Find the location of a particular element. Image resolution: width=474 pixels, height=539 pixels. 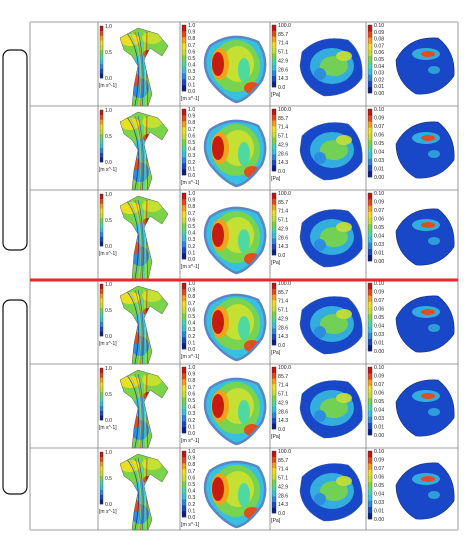

section-outline is located at coordinates (235, 240).